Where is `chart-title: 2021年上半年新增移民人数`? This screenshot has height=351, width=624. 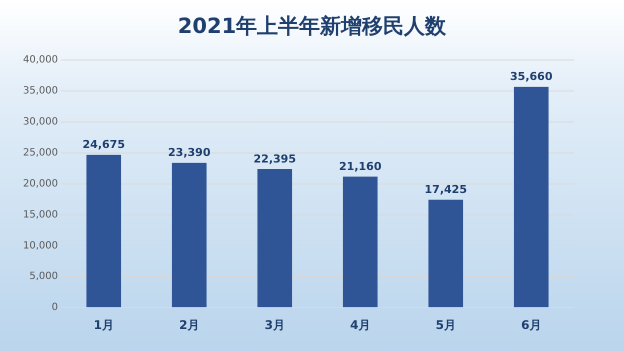
chart-title: 2021年上半年新增移民人数 is located at coordinates (312, 26).